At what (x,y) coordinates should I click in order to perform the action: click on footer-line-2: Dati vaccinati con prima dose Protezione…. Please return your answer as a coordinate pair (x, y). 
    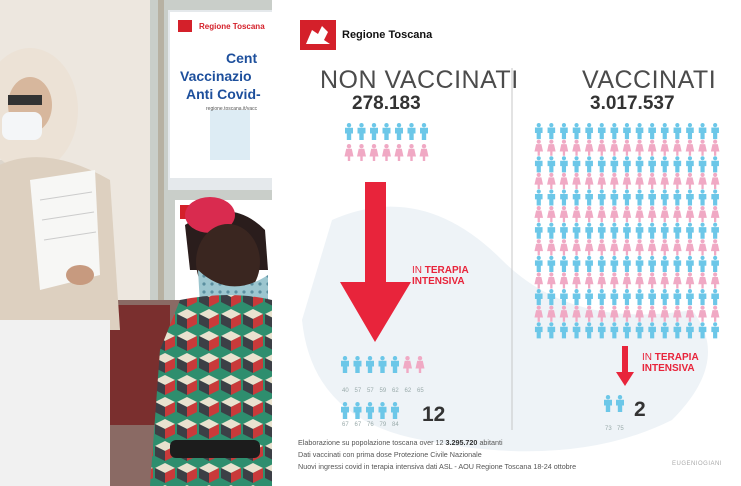
    Looking at the image, I should click on (390, 454).